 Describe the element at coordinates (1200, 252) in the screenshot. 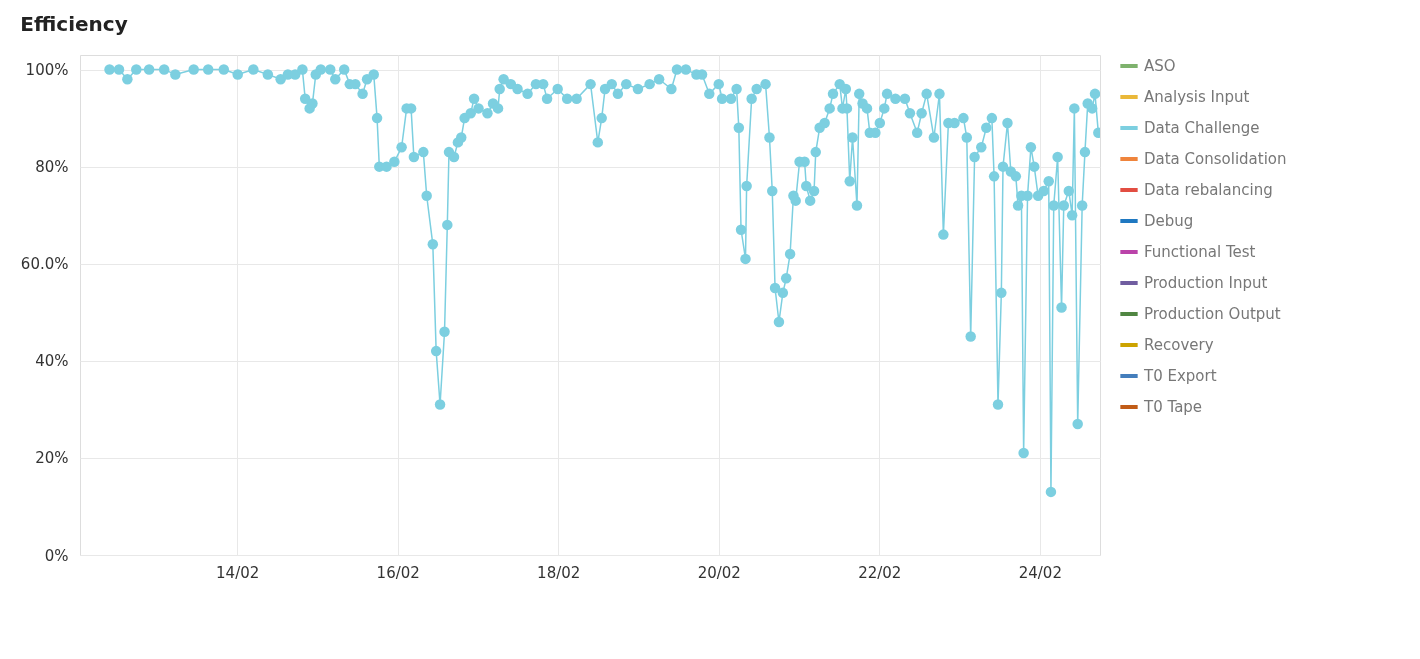

I see `legend-label: Functional Test` at that location.